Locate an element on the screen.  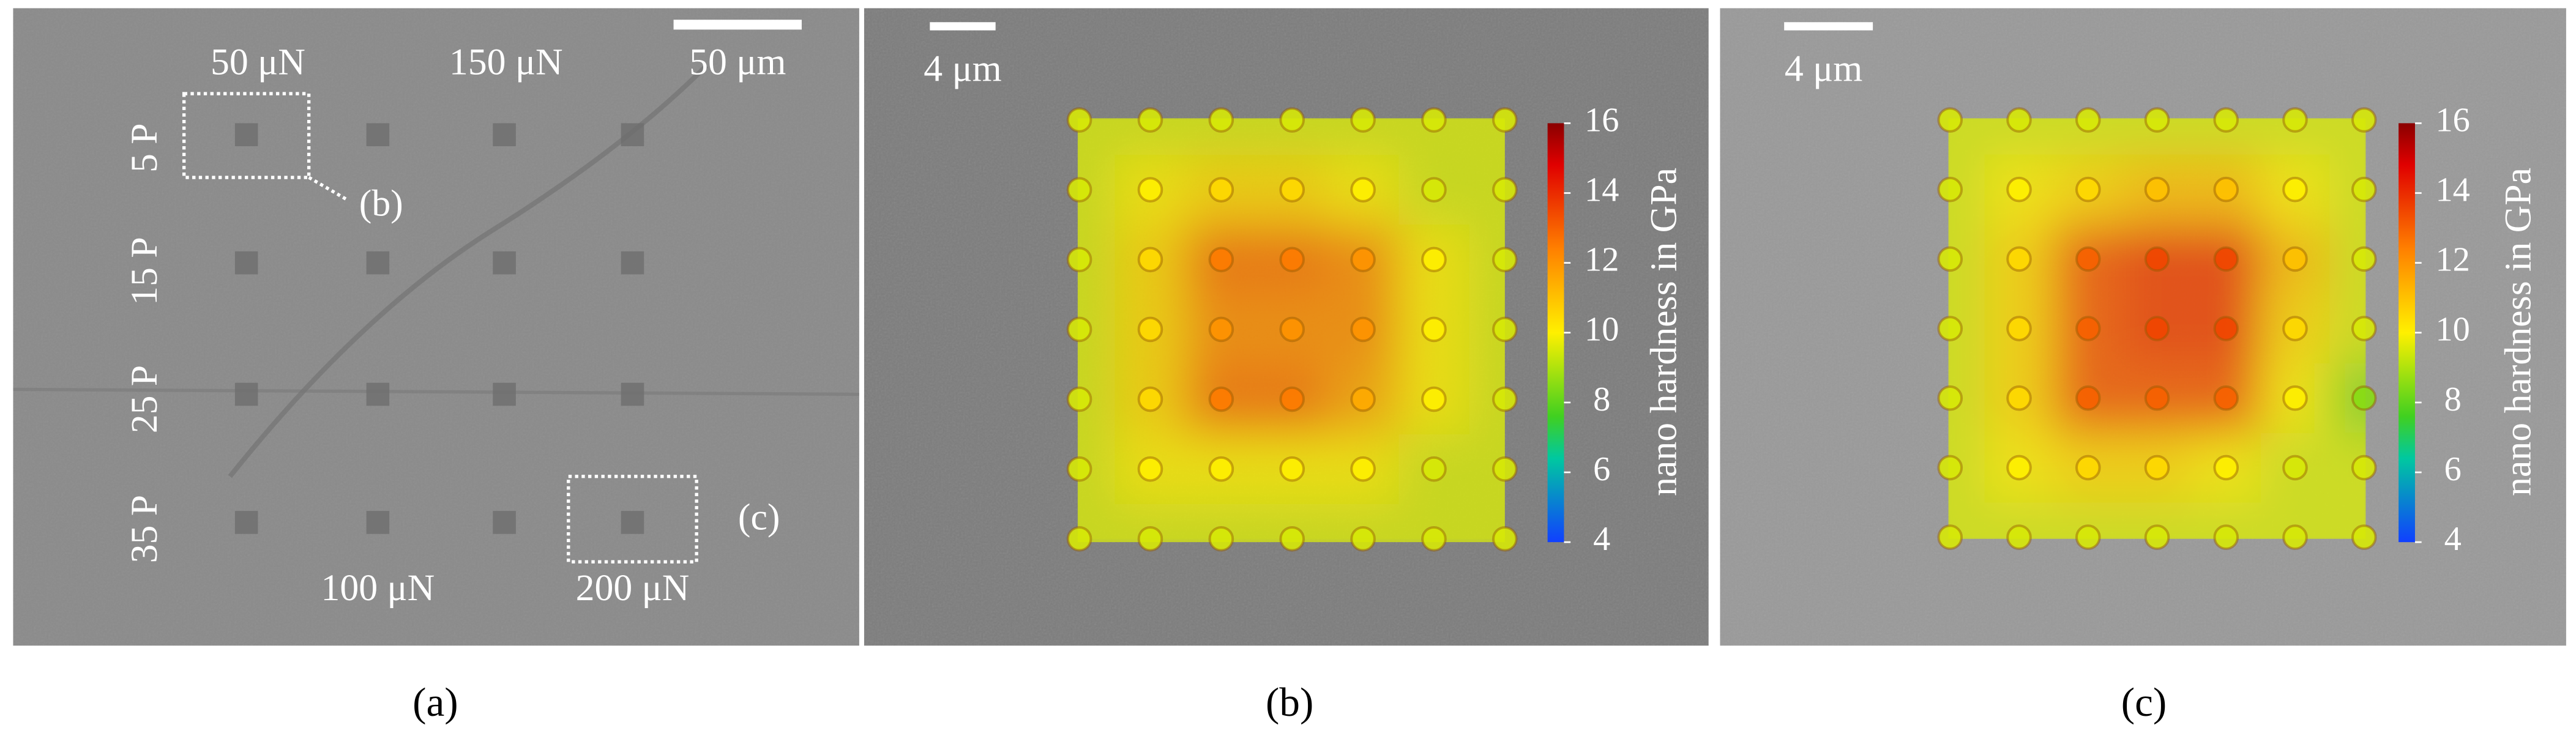
panel-label: (b) is located at coordinates (1289, 702).